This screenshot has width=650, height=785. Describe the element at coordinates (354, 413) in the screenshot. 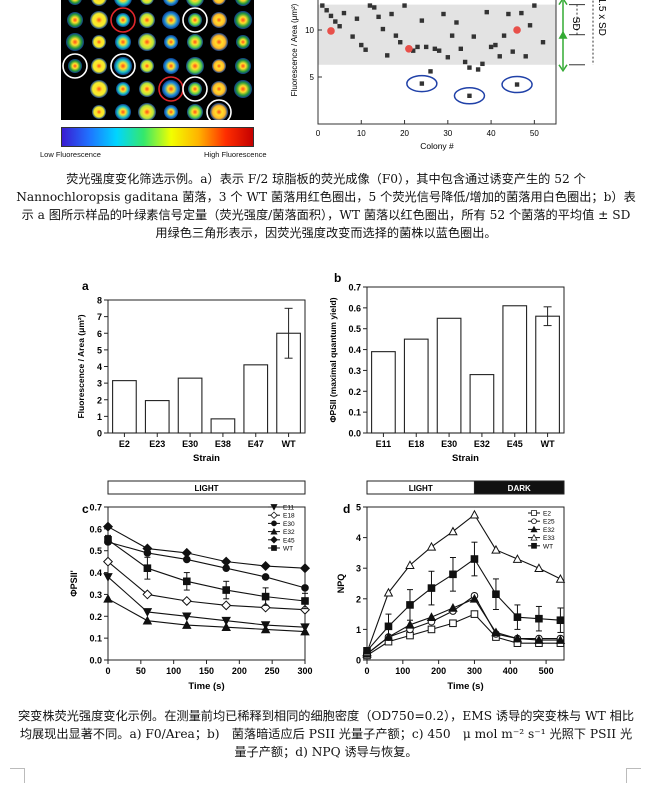

I see `y-tick-label: 0.1` at that location.